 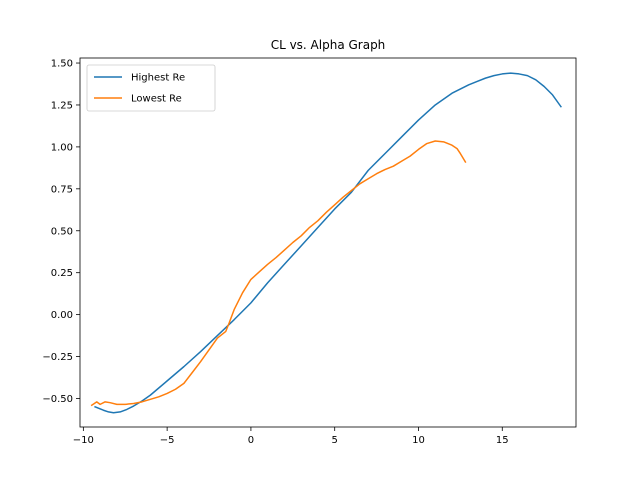 What do you see at coordinates (62, 273) in the screenshot?
I see `y-tick-label: 0.25` at bounding box center [62, 273].